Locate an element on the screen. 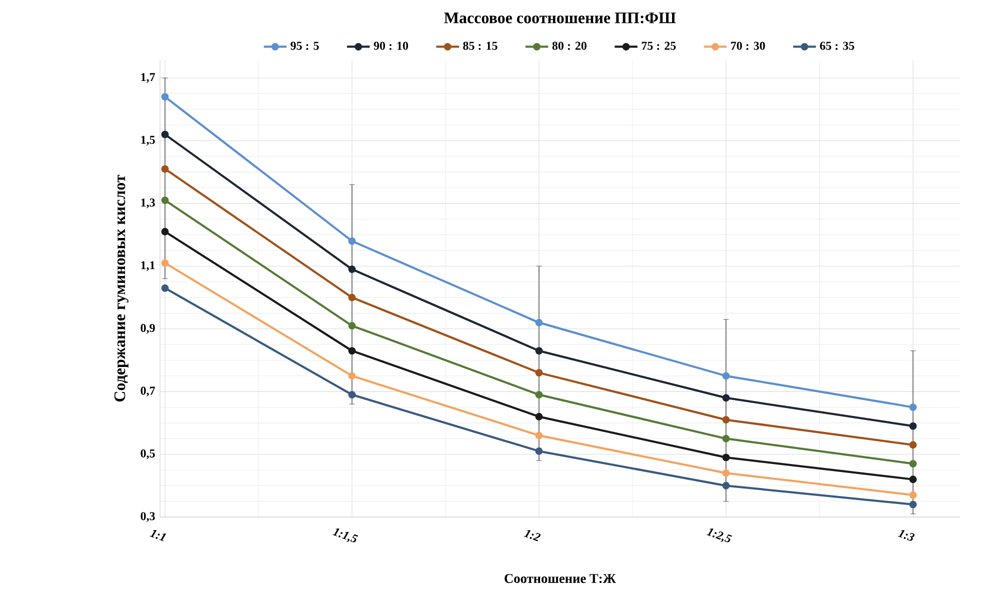 This screenshot has height=596, width=988. y-tick-label: 1,3 is located at coordinates (148, 203).